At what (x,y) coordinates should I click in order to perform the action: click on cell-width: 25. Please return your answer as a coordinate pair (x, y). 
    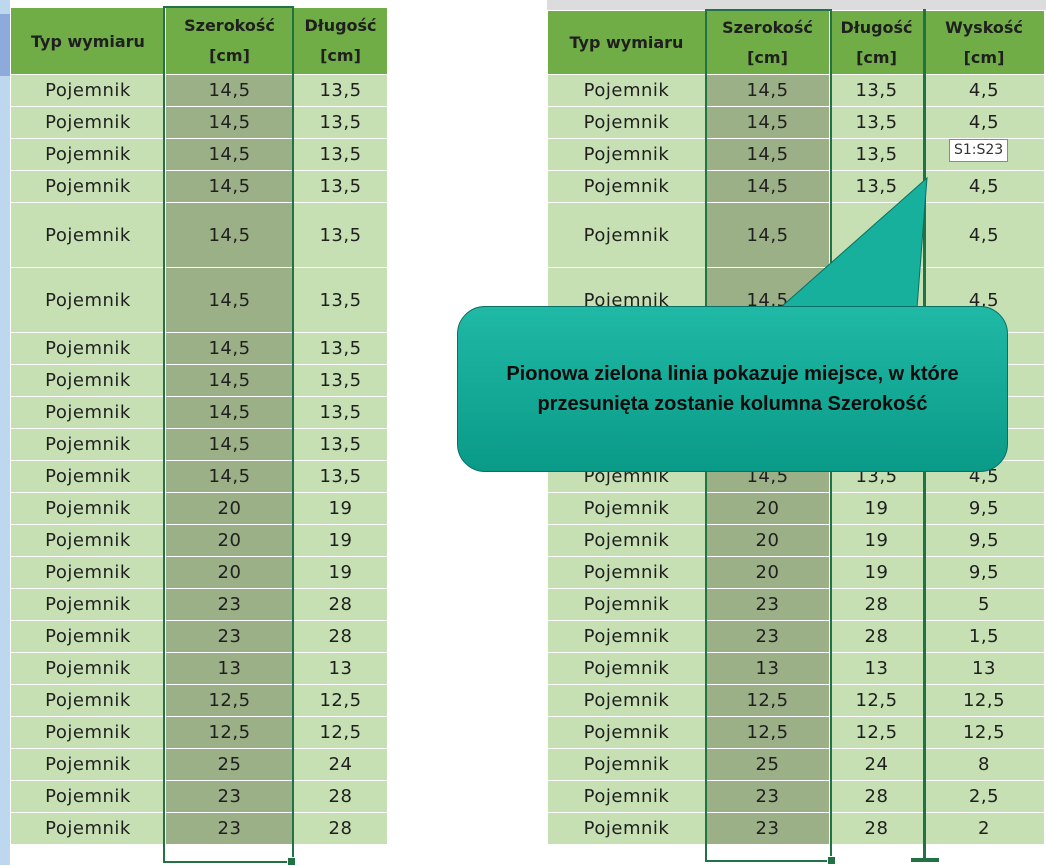
    Looking at the image, I should click on (767, 764).